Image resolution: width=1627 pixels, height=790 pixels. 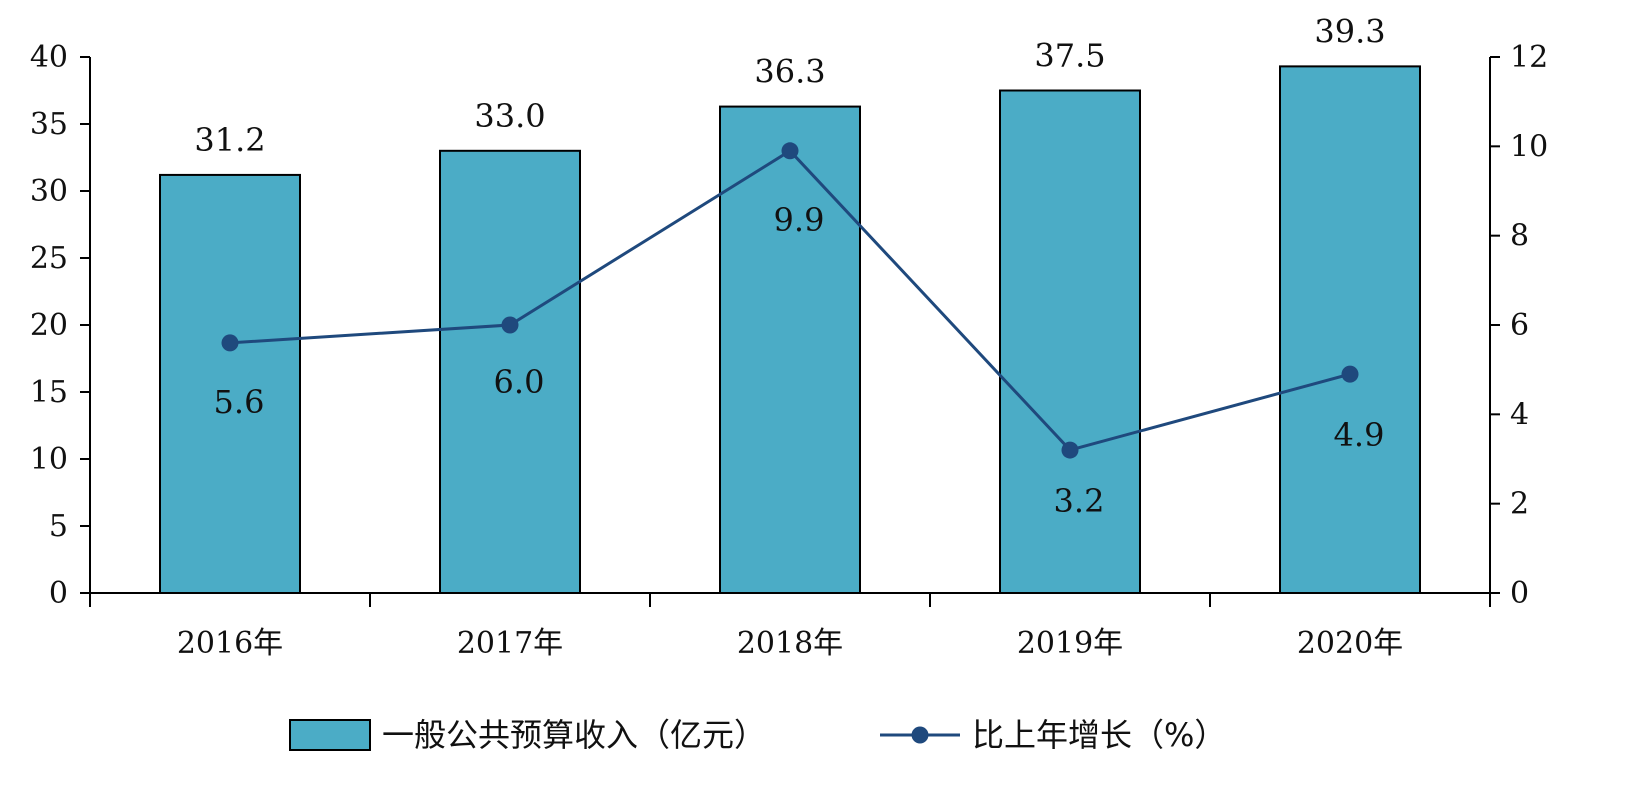 What do you see at coordinates (1350, 329) in the screenshot?
I see `bar-2020年` at bounding box center [1350, 329].